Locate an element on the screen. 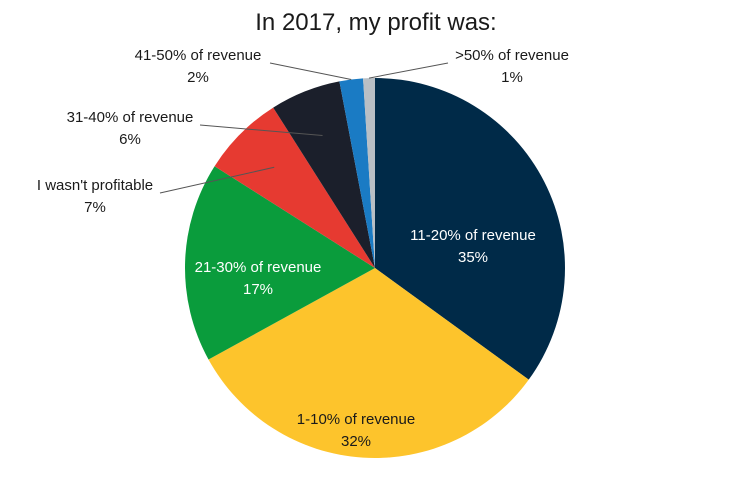 Image resolution: width=750 pixels, height=497 pixels. slice-value-label: 35% is located at coordinates (473, 257).